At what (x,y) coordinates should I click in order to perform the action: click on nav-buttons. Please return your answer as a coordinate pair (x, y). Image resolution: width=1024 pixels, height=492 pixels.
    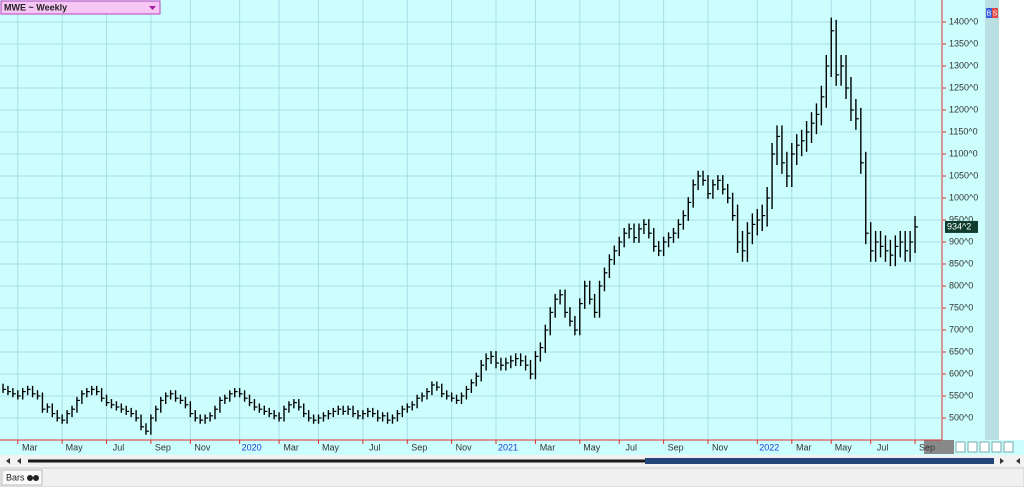
    Looking at the image, I should click on (984, 447).